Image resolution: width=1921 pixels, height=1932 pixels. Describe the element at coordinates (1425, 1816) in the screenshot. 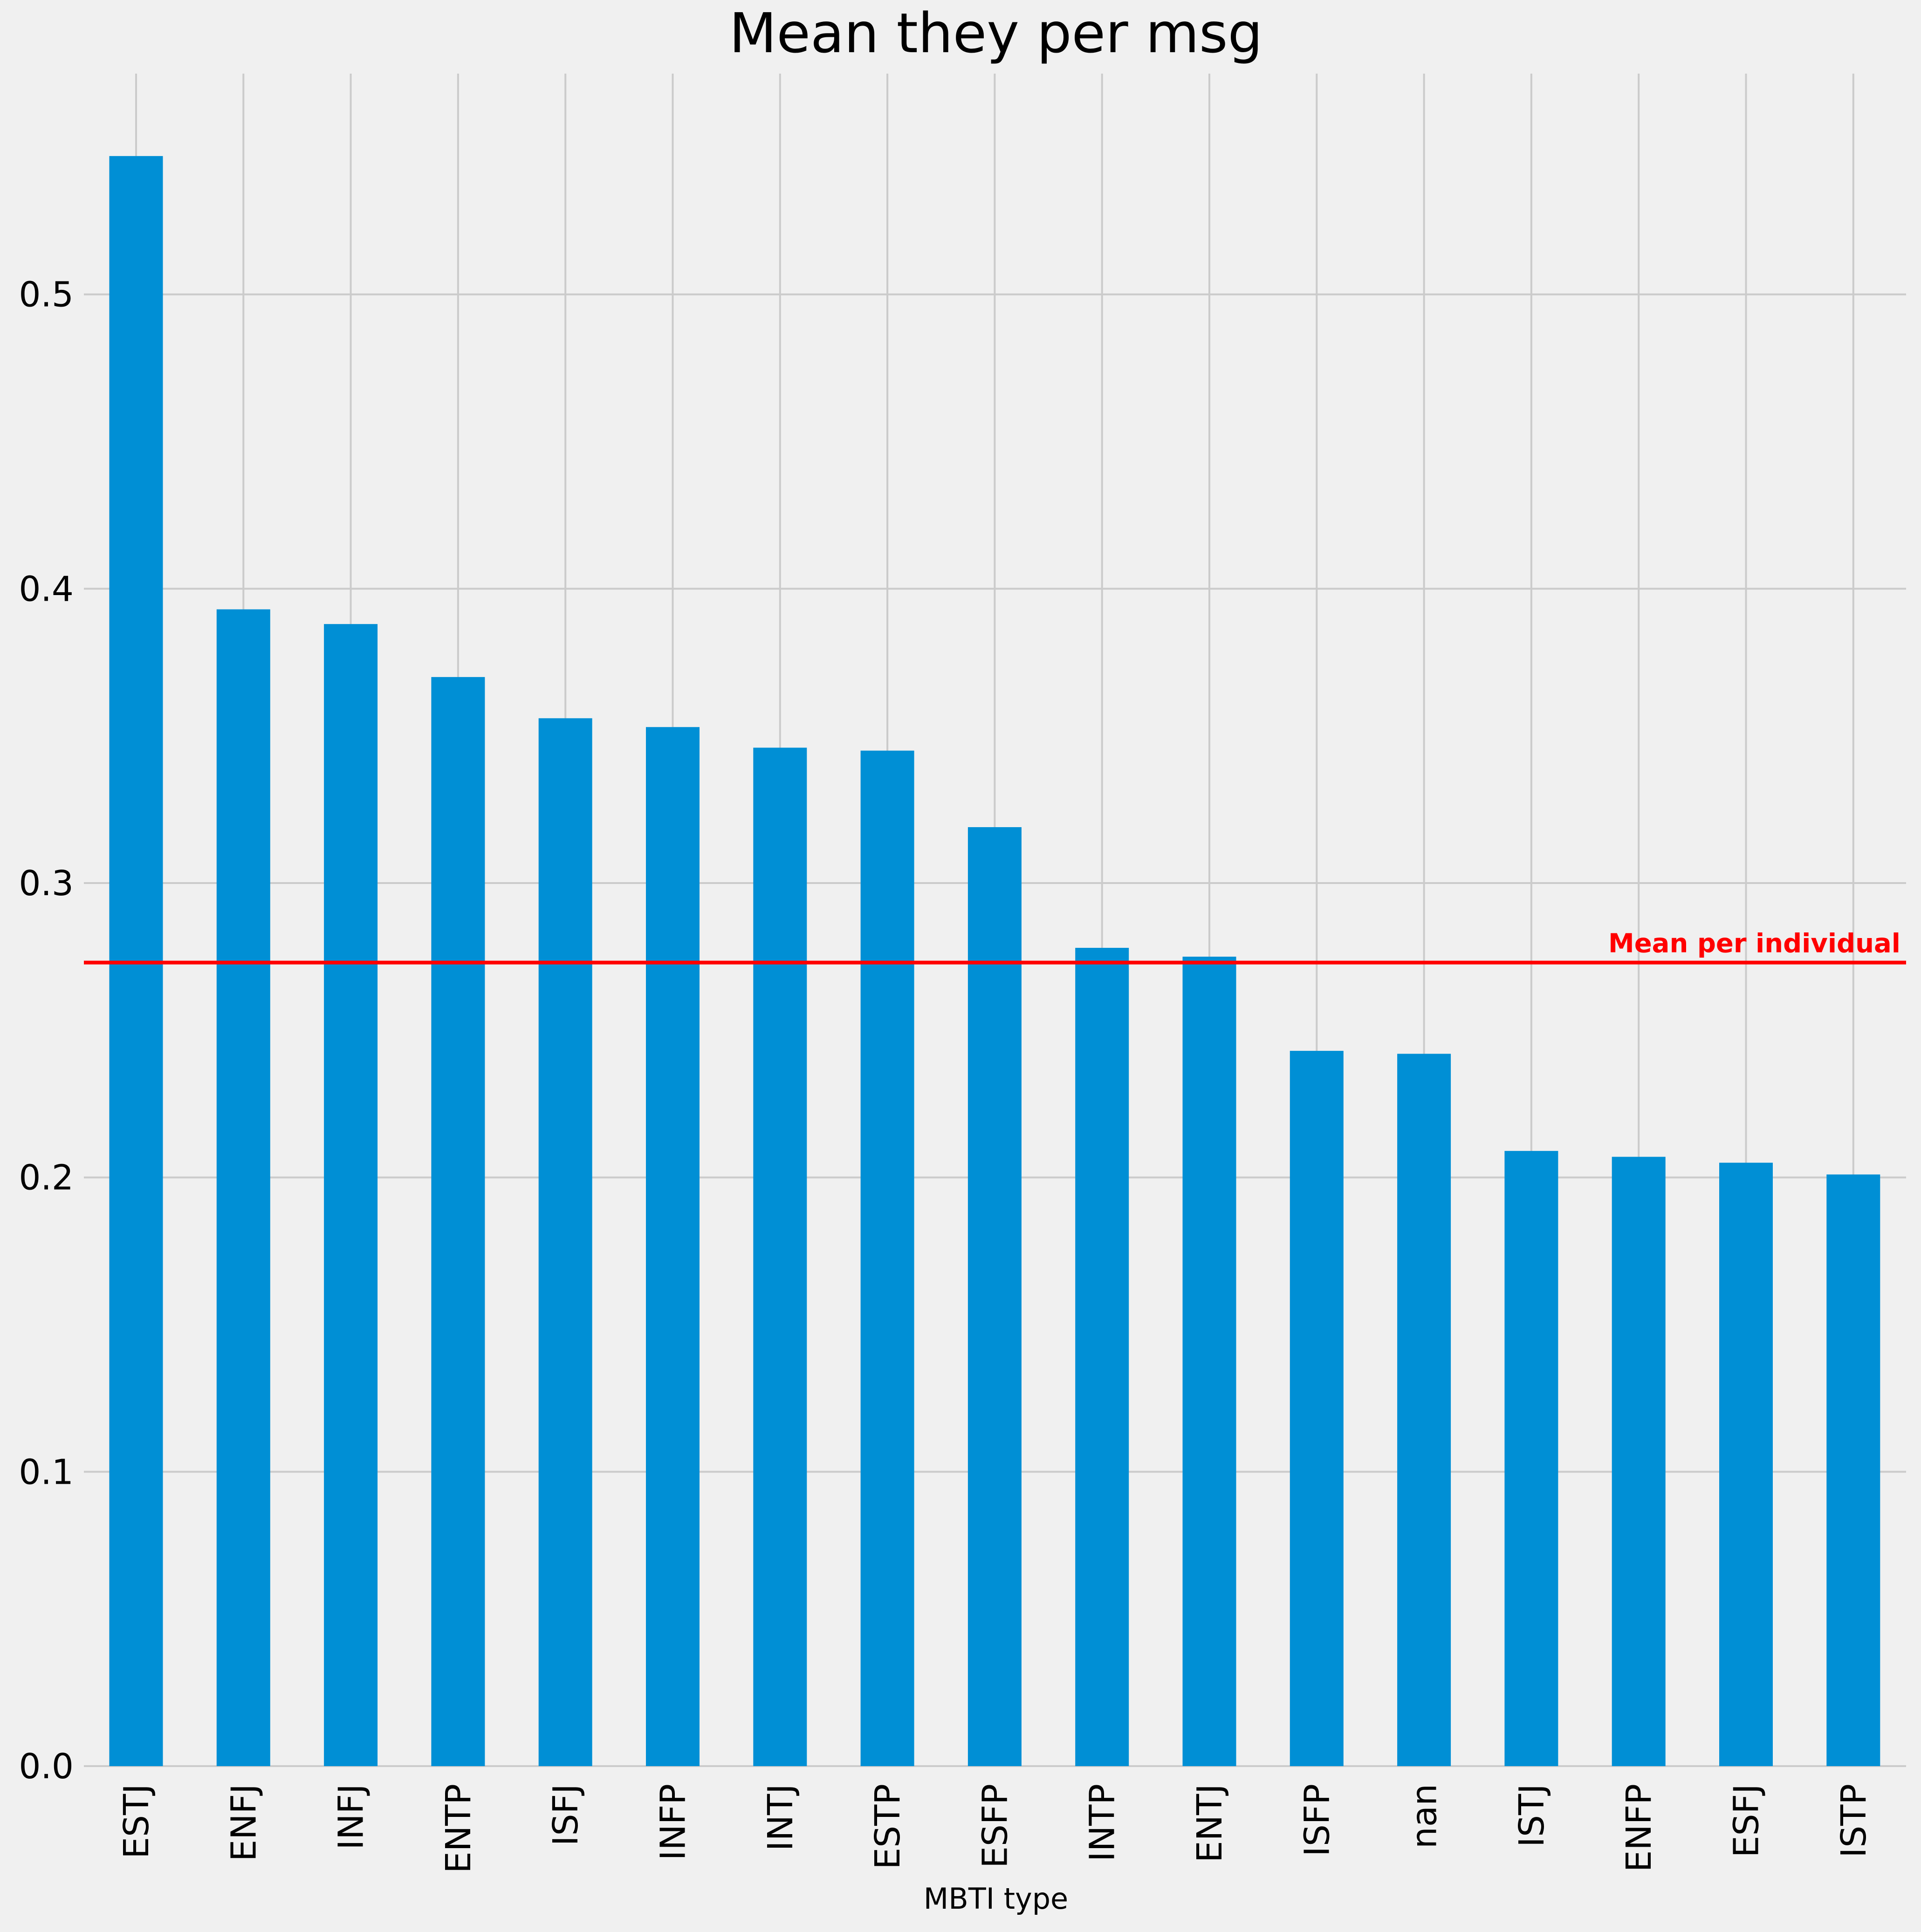

I see `x-tick-label: nan` at that location.